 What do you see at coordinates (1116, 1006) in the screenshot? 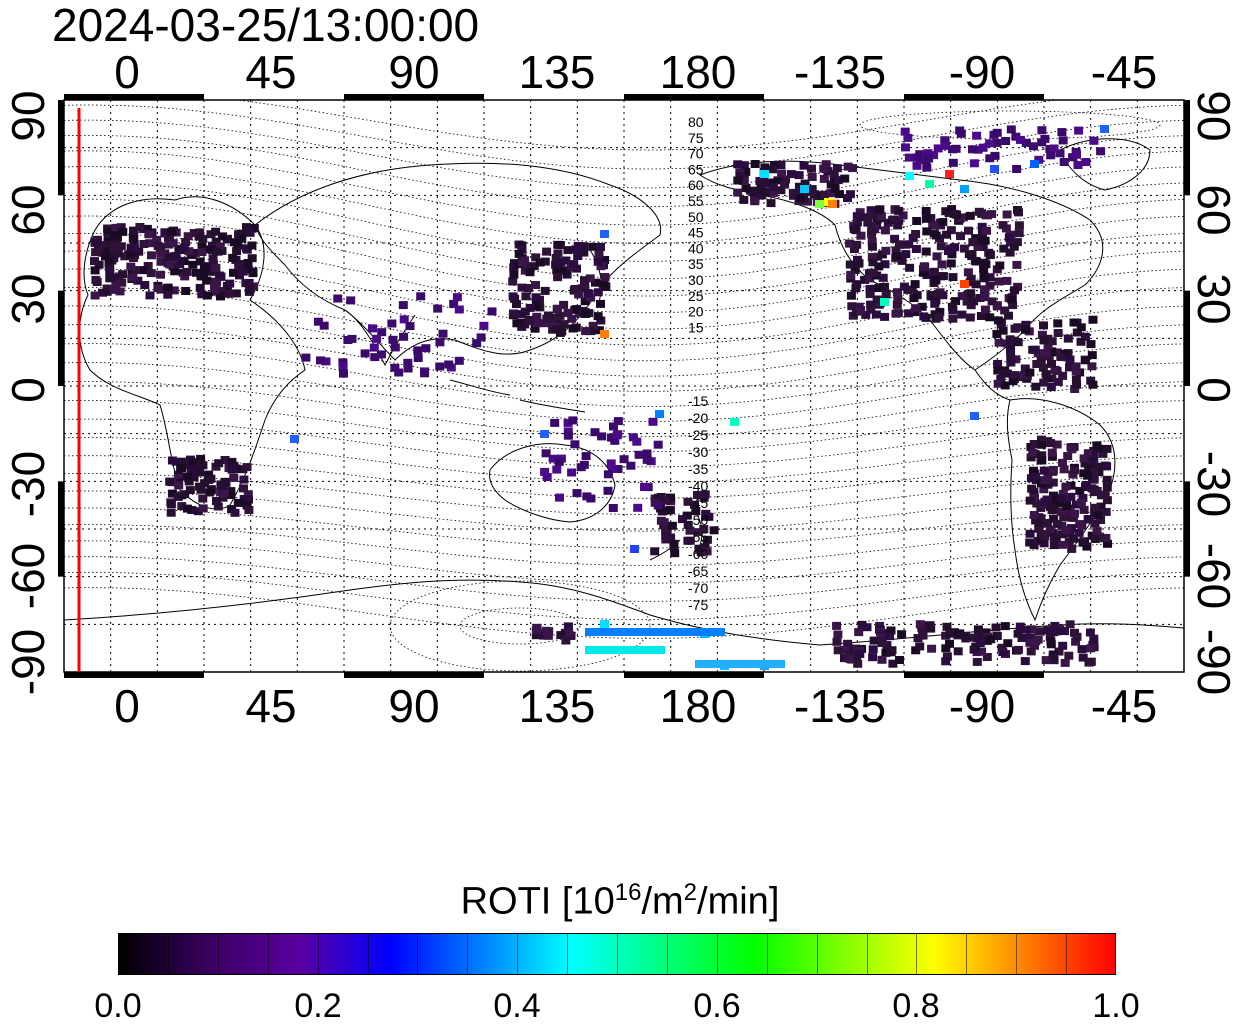
I see `colorbar-tick-label: 1.0` at bounding box center [1116, 1006].